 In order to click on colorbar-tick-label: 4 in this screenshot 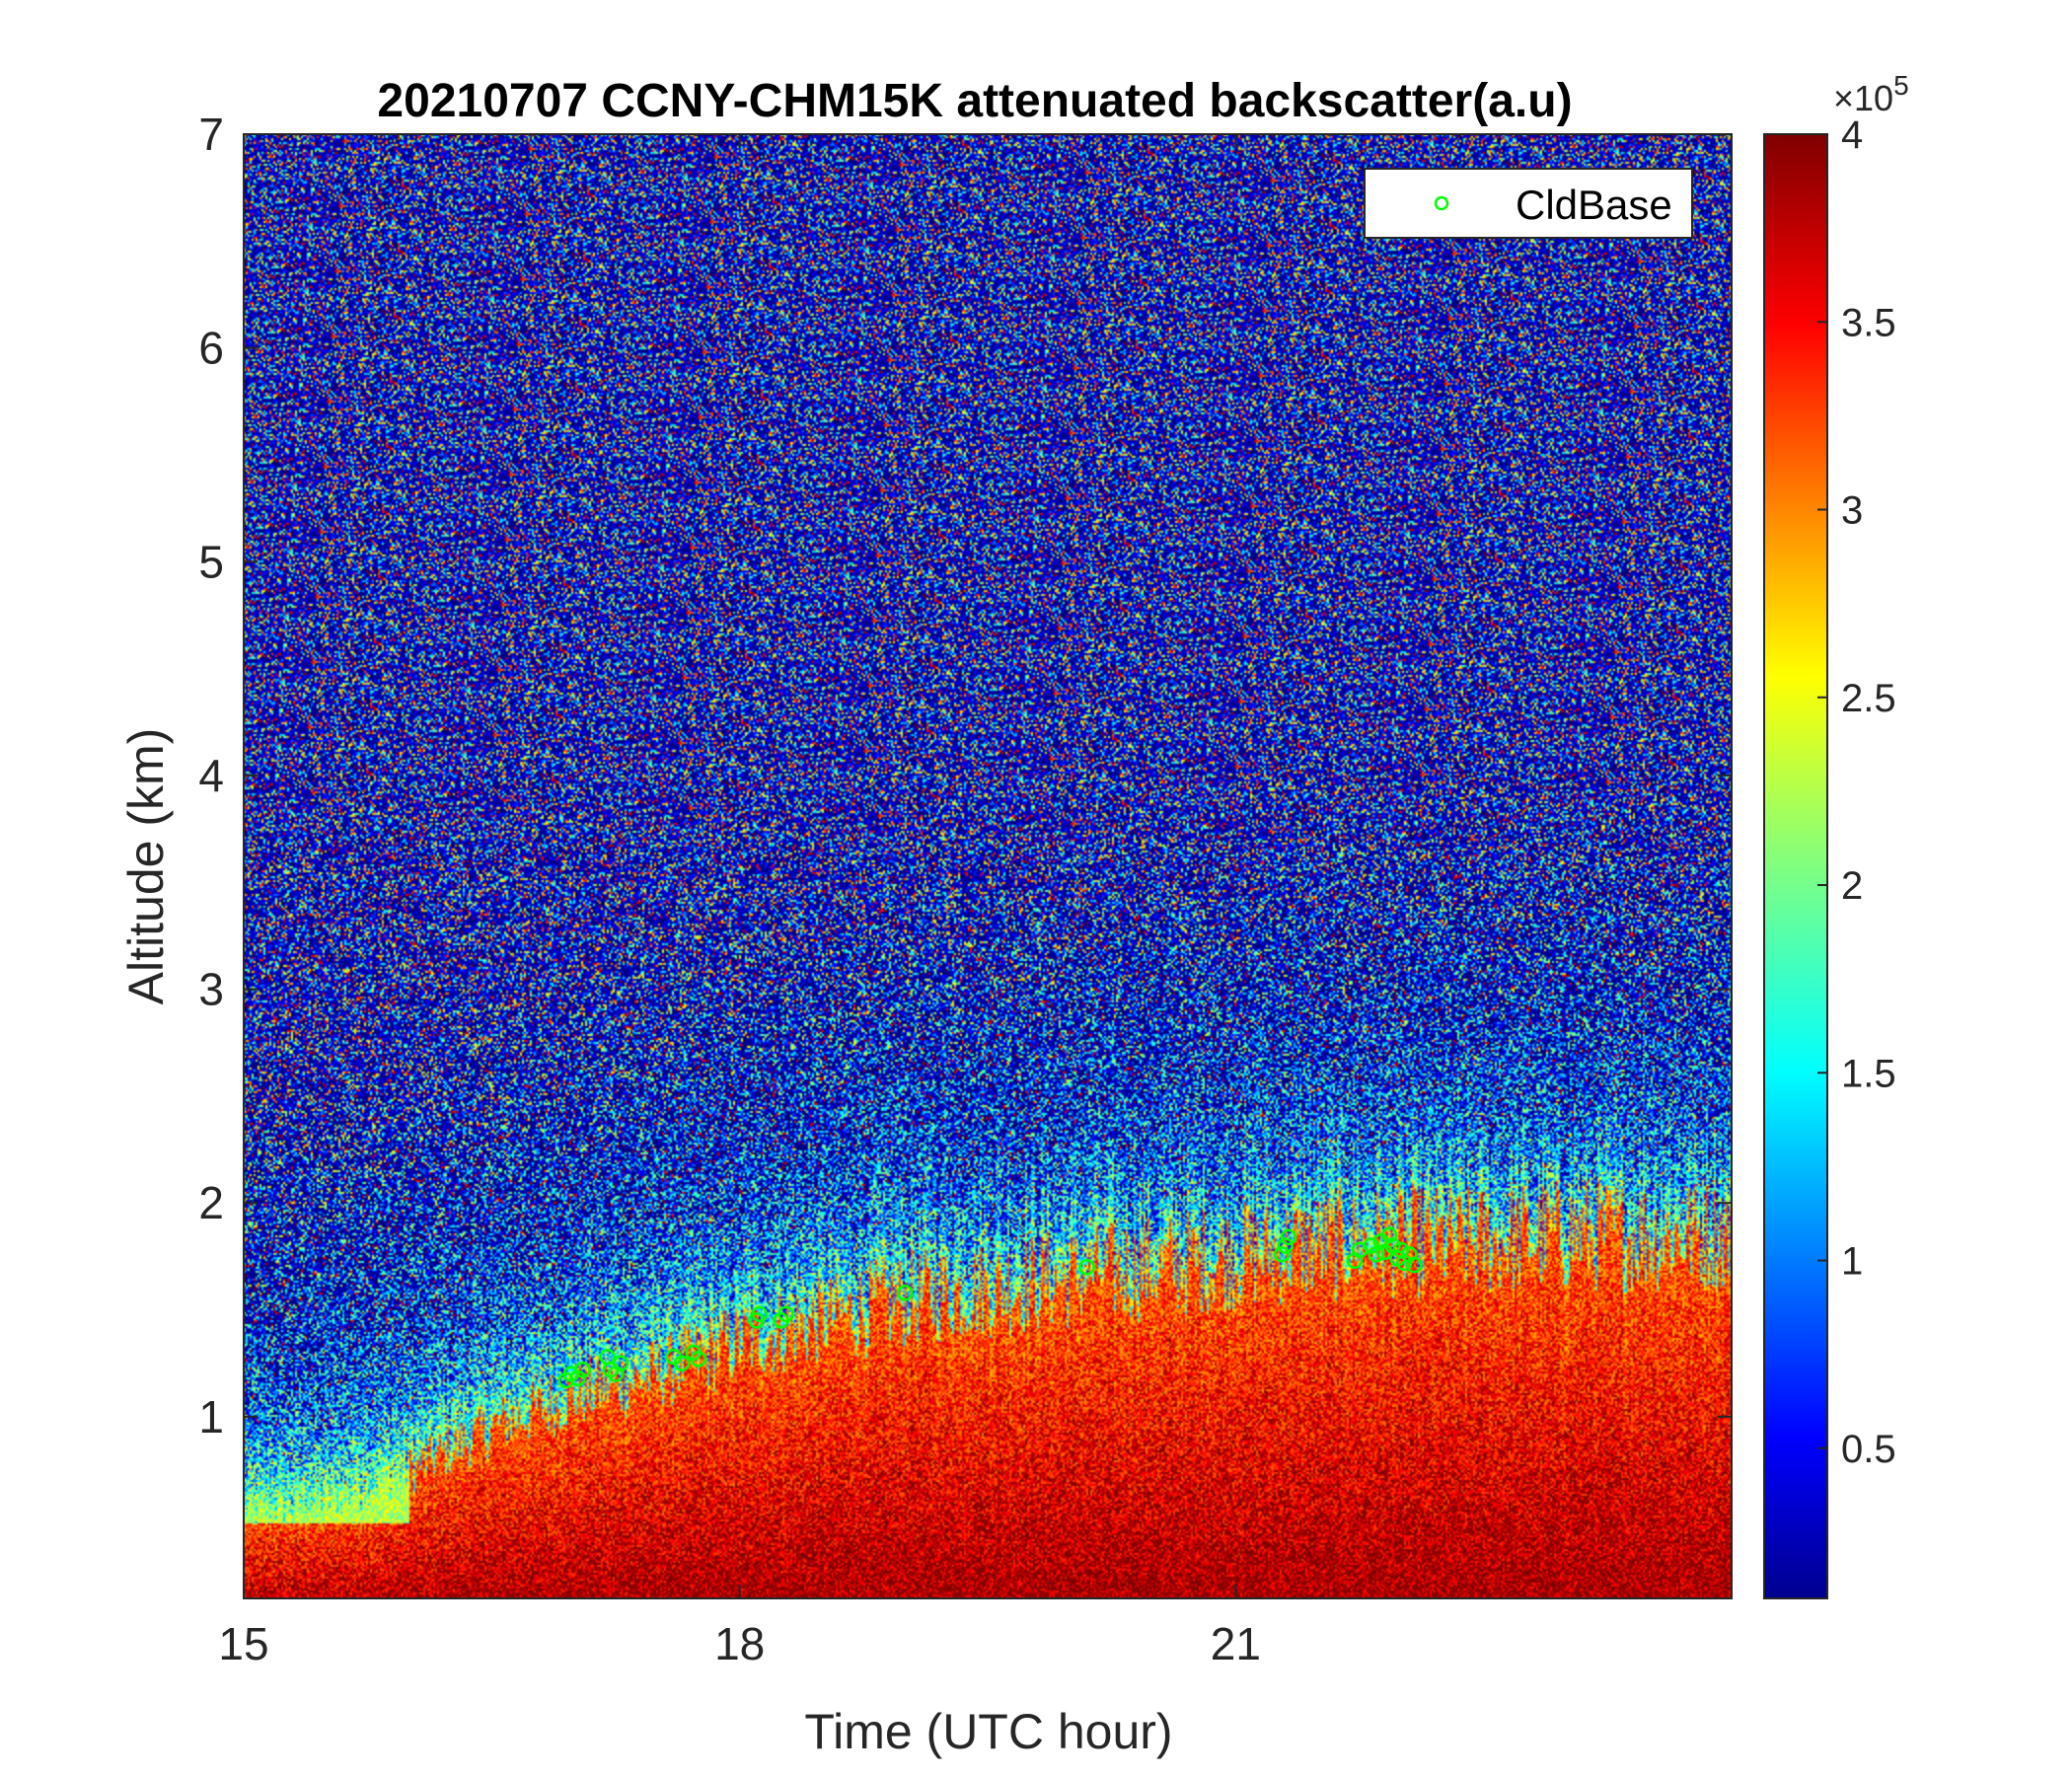, I will do `click(1852, 135)`.